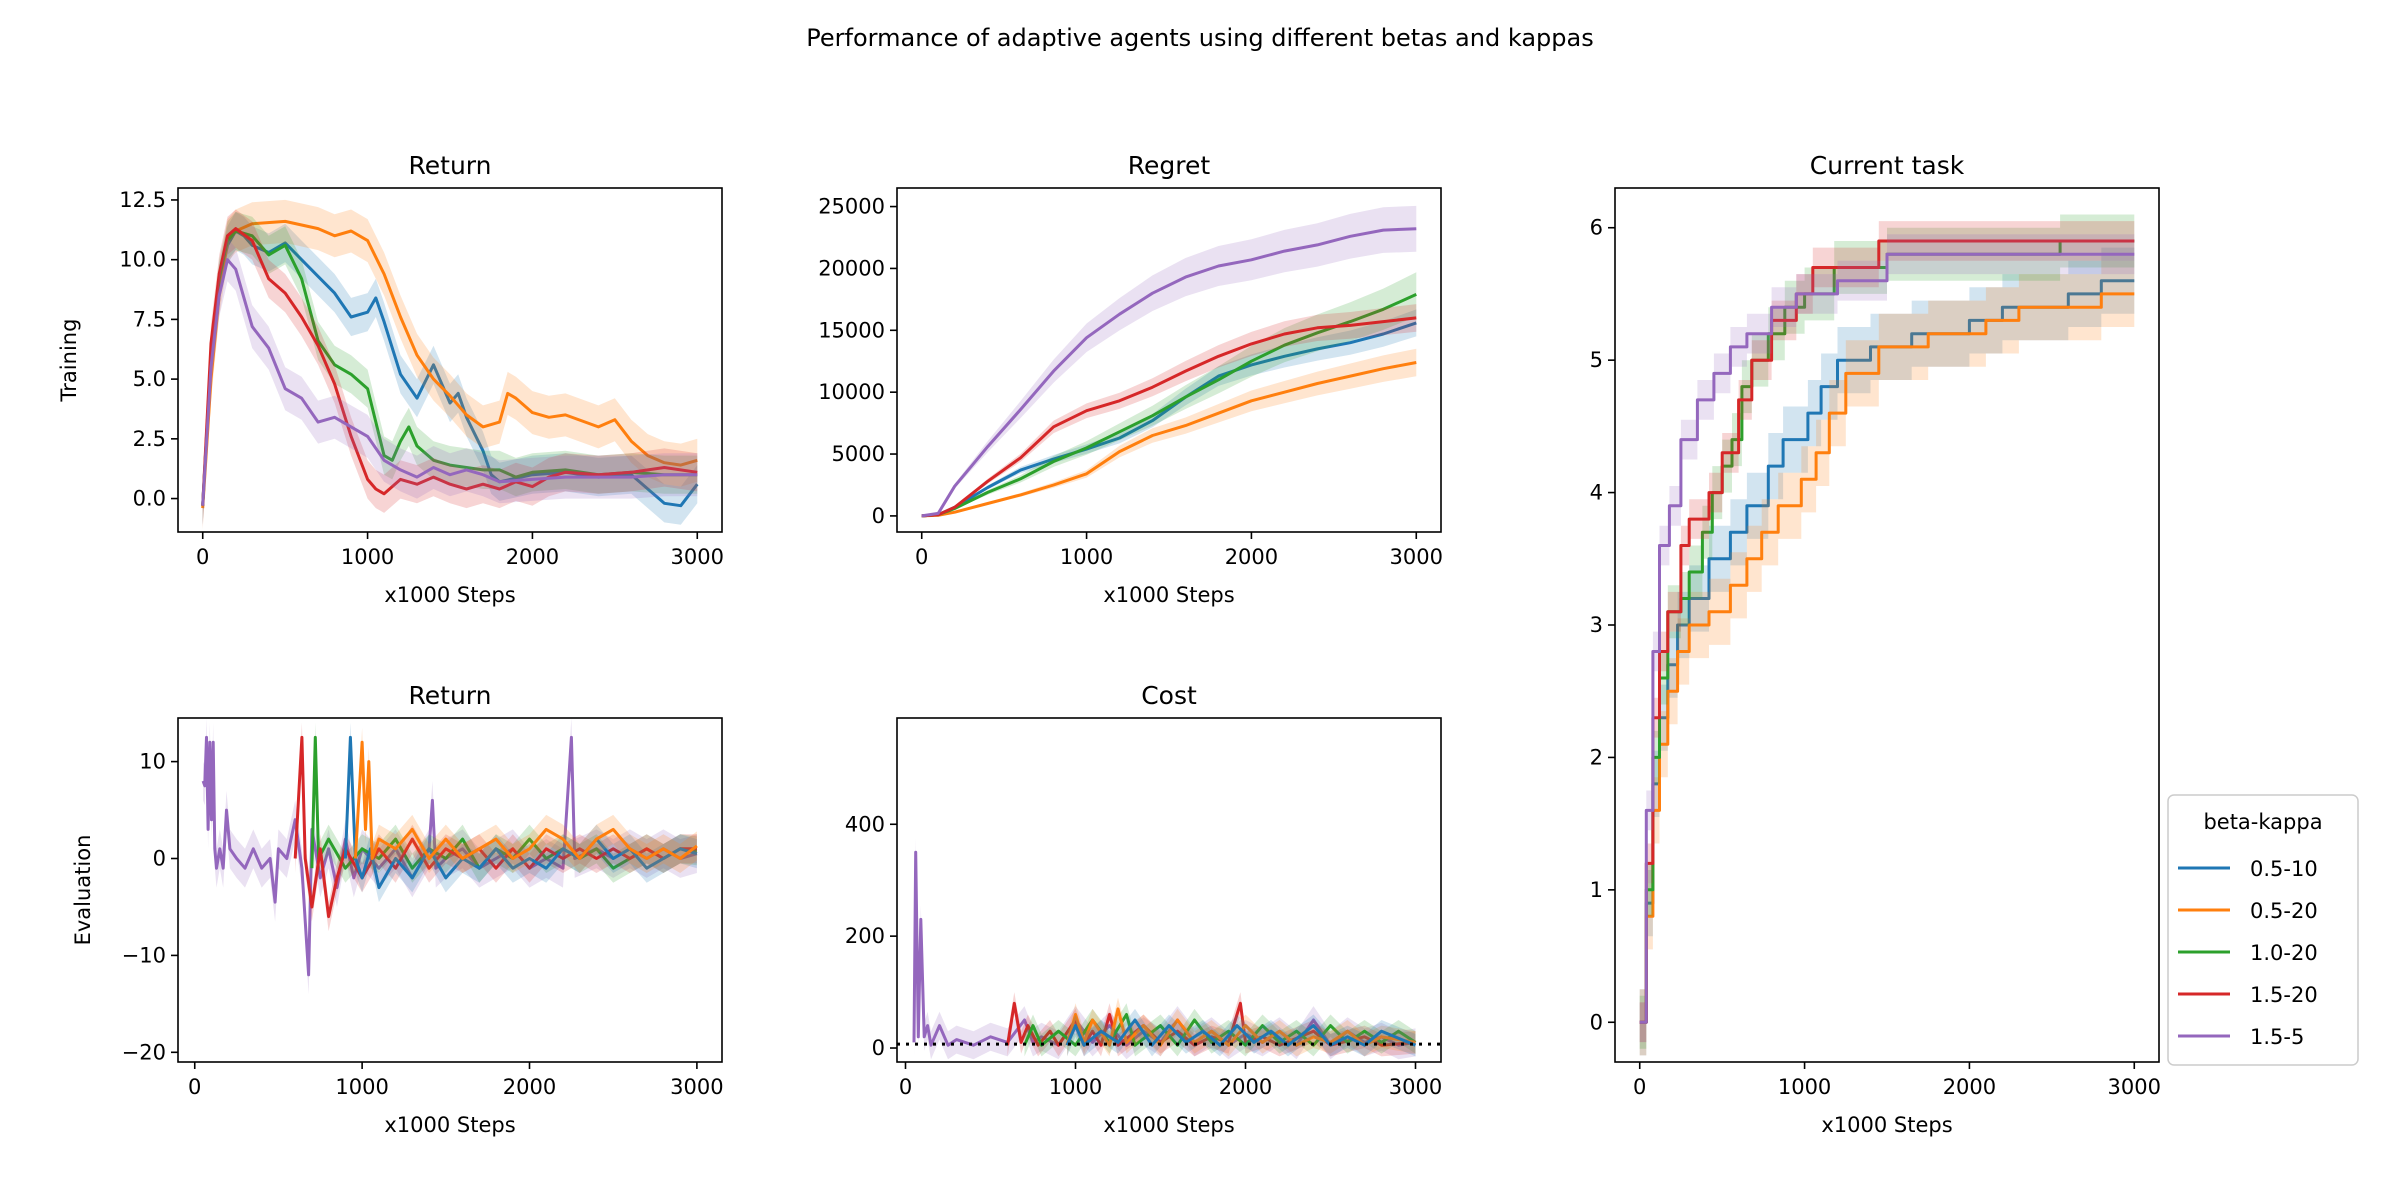  I want to click on legend: beta-kappa 0.5-10 0.5-20 1.0-20 1.5-20 1.5-5, so click(2263, 930).